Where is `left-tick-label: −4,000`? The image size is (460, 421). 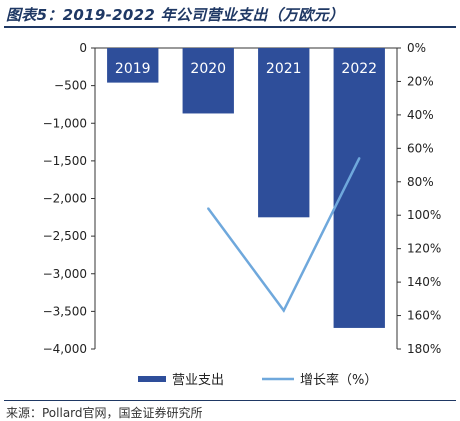
left-tick-label: −4,000 is located at coordinates (65, 349).